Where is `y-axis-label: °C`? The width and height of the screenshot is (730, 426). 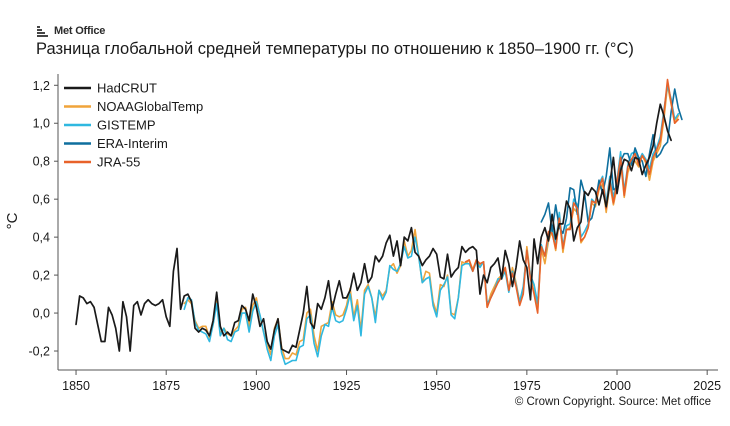
y-axis-label: °C is located at coordinates (12, 220).